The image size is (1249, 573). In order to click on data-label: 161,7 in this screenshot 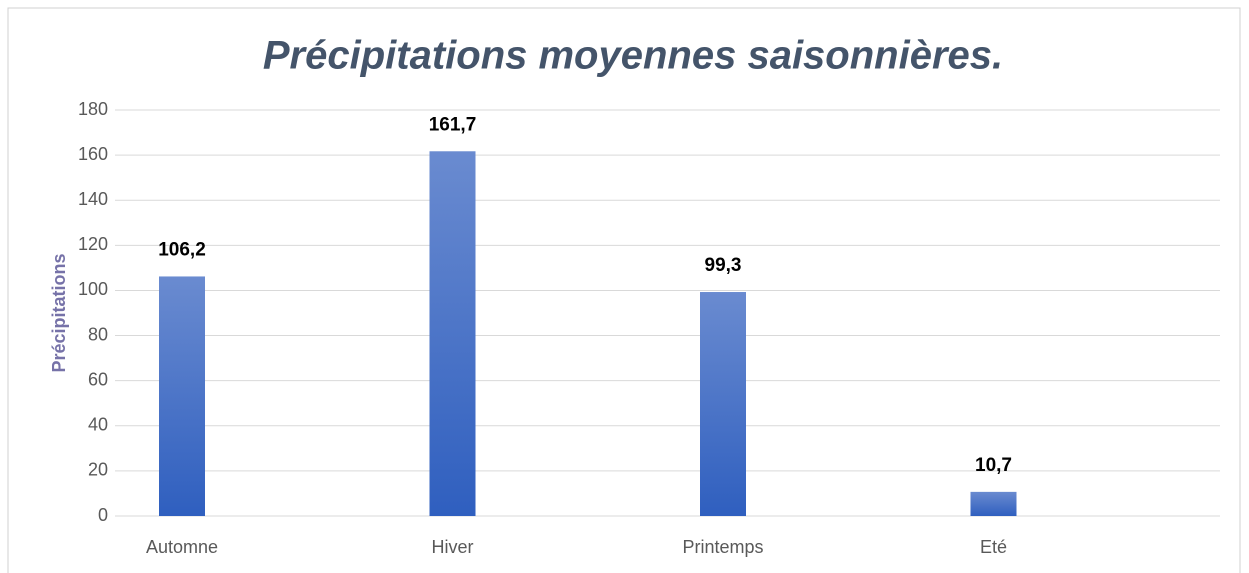, I will do `click(453, 124)`.